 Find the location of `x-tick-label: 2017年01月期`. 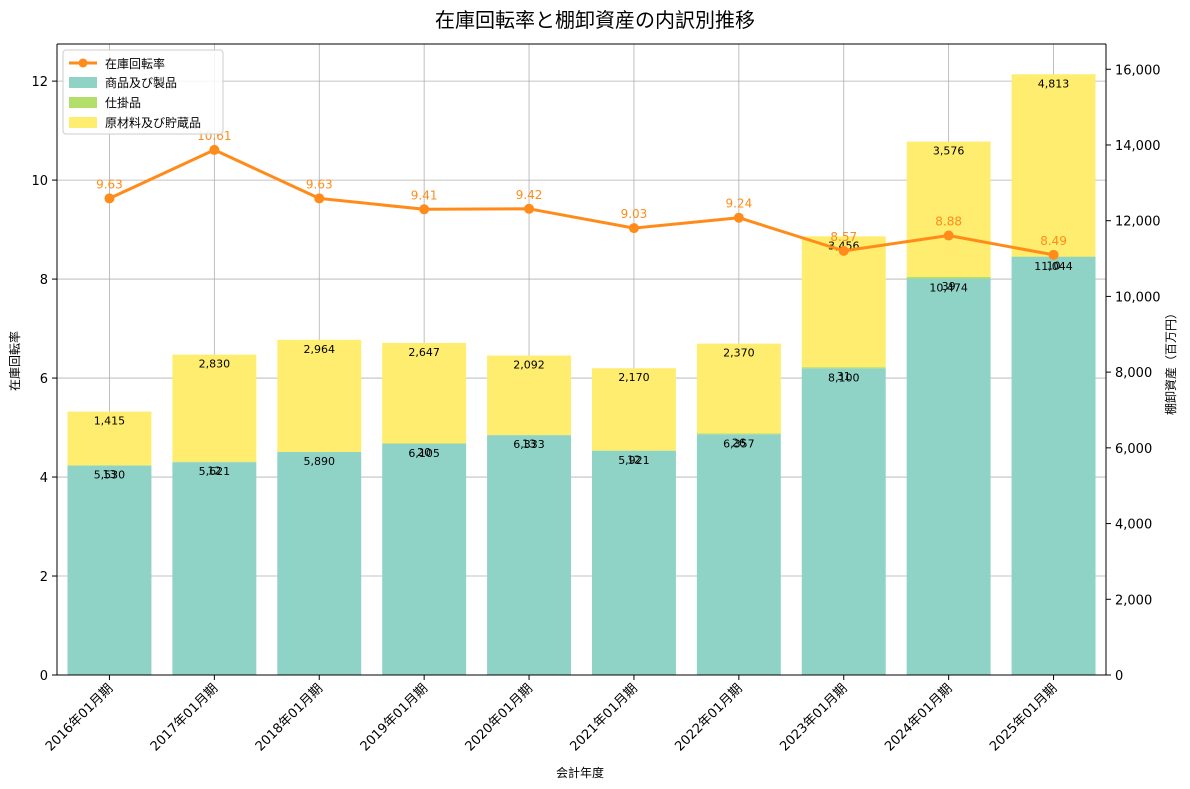

x-tick-label: 2017年01月期 is located at coordinates (184, 717).